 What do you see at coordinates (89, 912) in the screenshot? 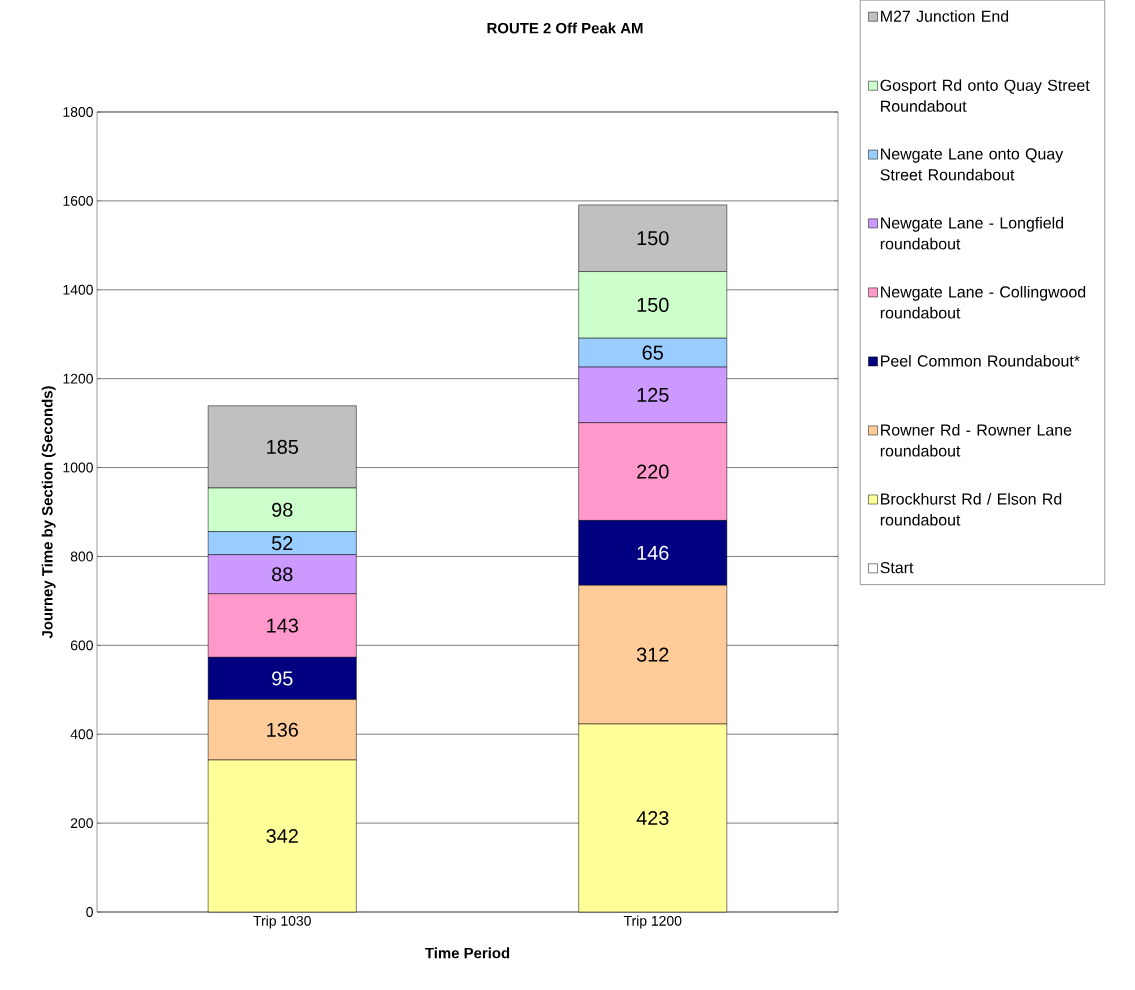
I see `y-tick-label: 0` at bounding box center [89, 912].